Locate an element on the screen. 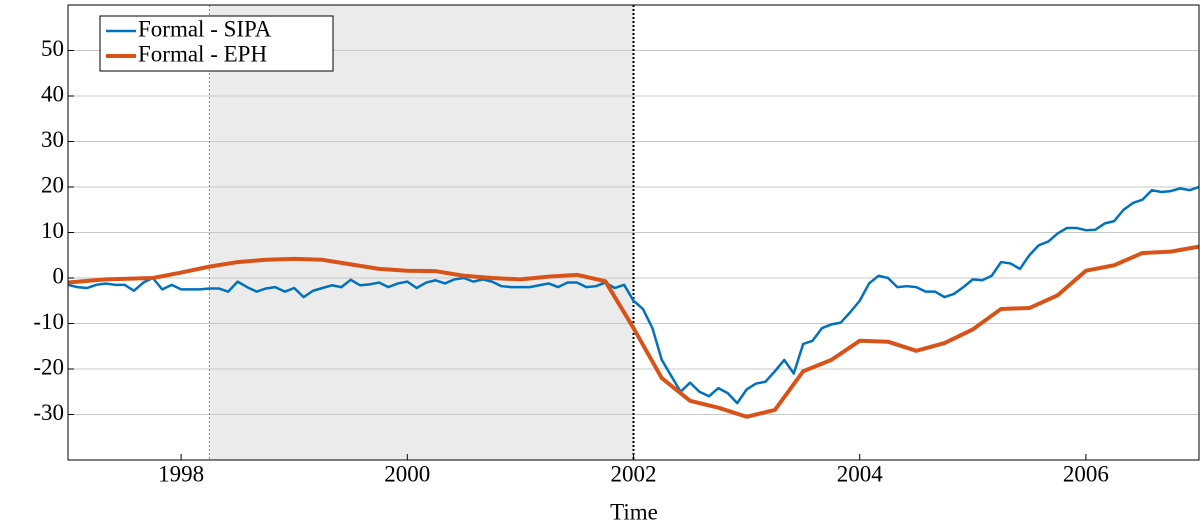 The image size is (1200, 531). x-tick-label: 2000 is located at coordinates (407, 473).